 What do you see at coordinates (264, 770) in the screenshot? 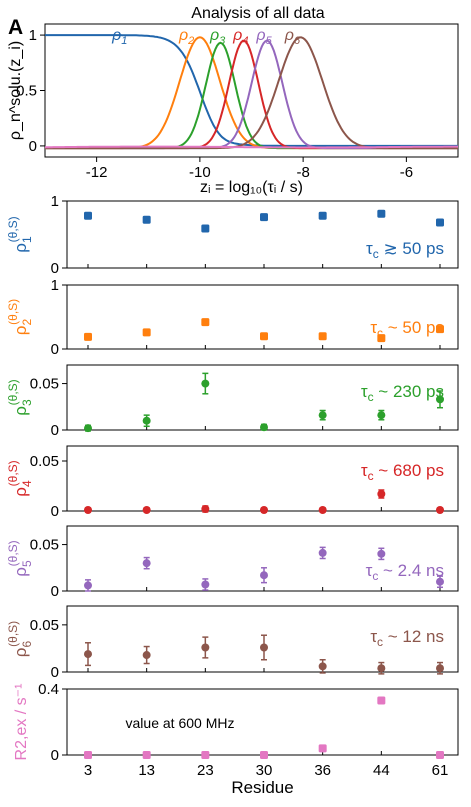
I see `x-tick-label: 30` at bounding box center [264, 770].